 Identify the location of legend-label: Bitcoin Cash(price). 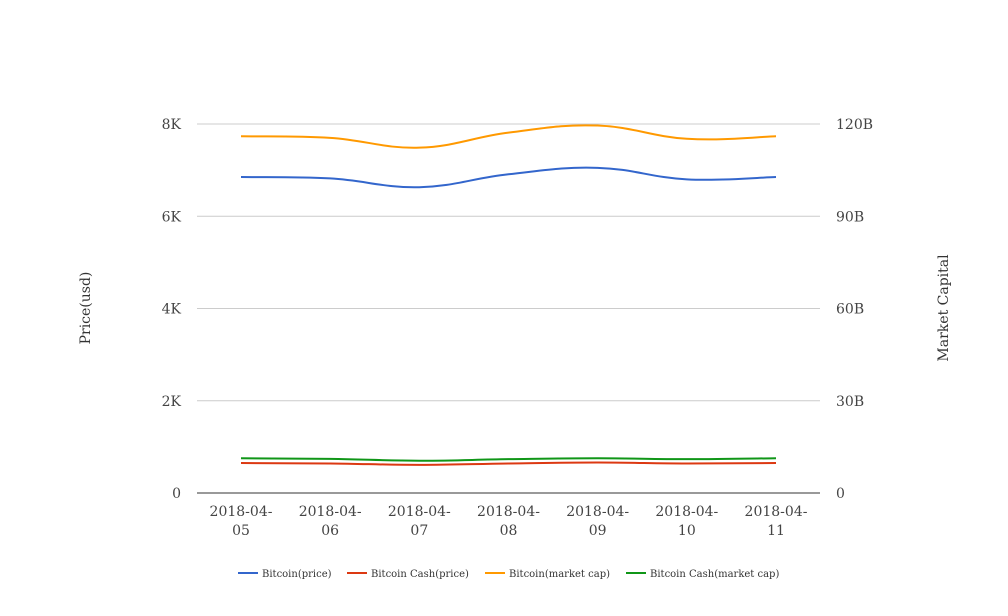
(420, 574).